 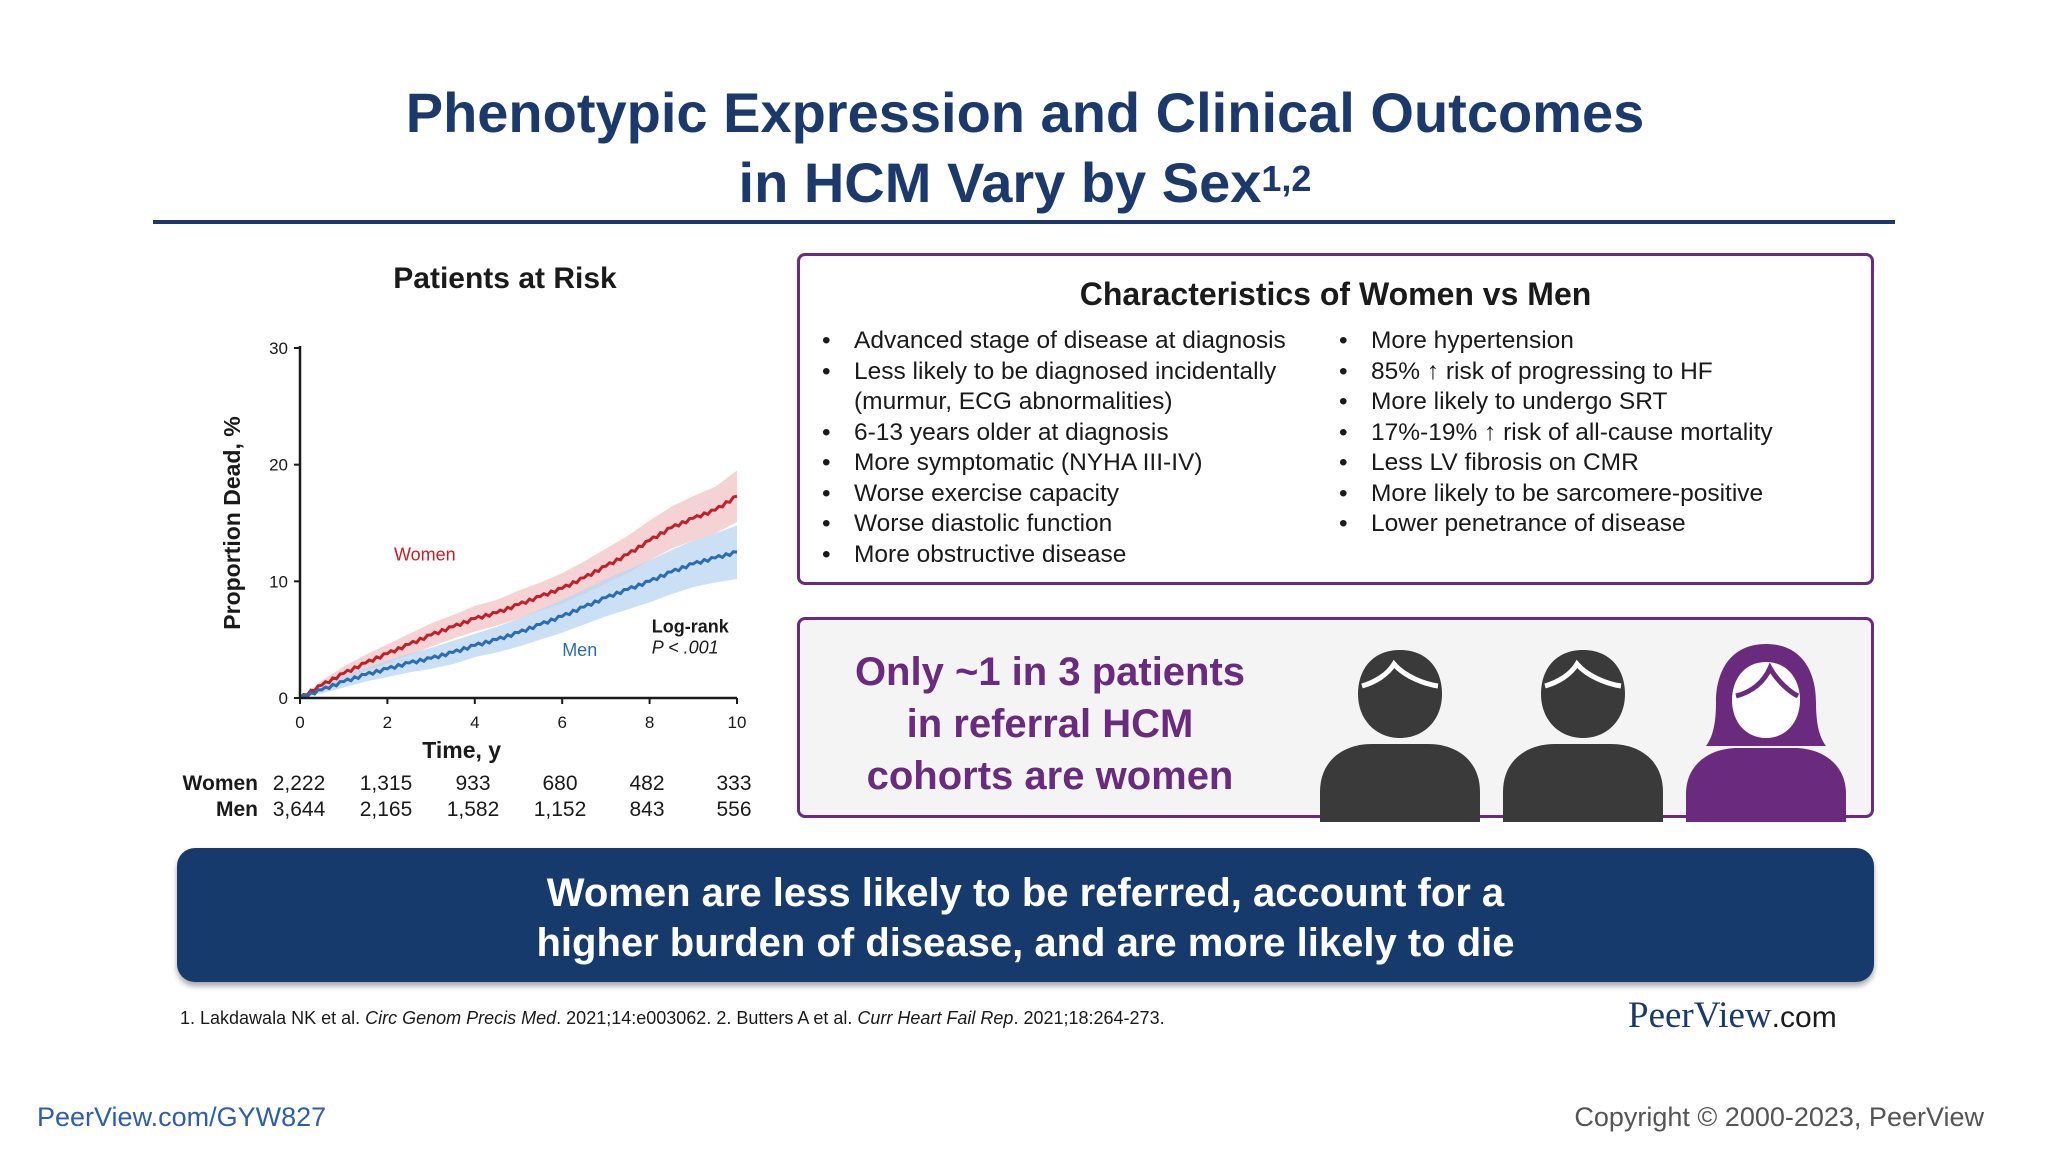 I want to click on characteristic-item: Less likely to be diagnosed incidentally, so click(x=1080, y=372).